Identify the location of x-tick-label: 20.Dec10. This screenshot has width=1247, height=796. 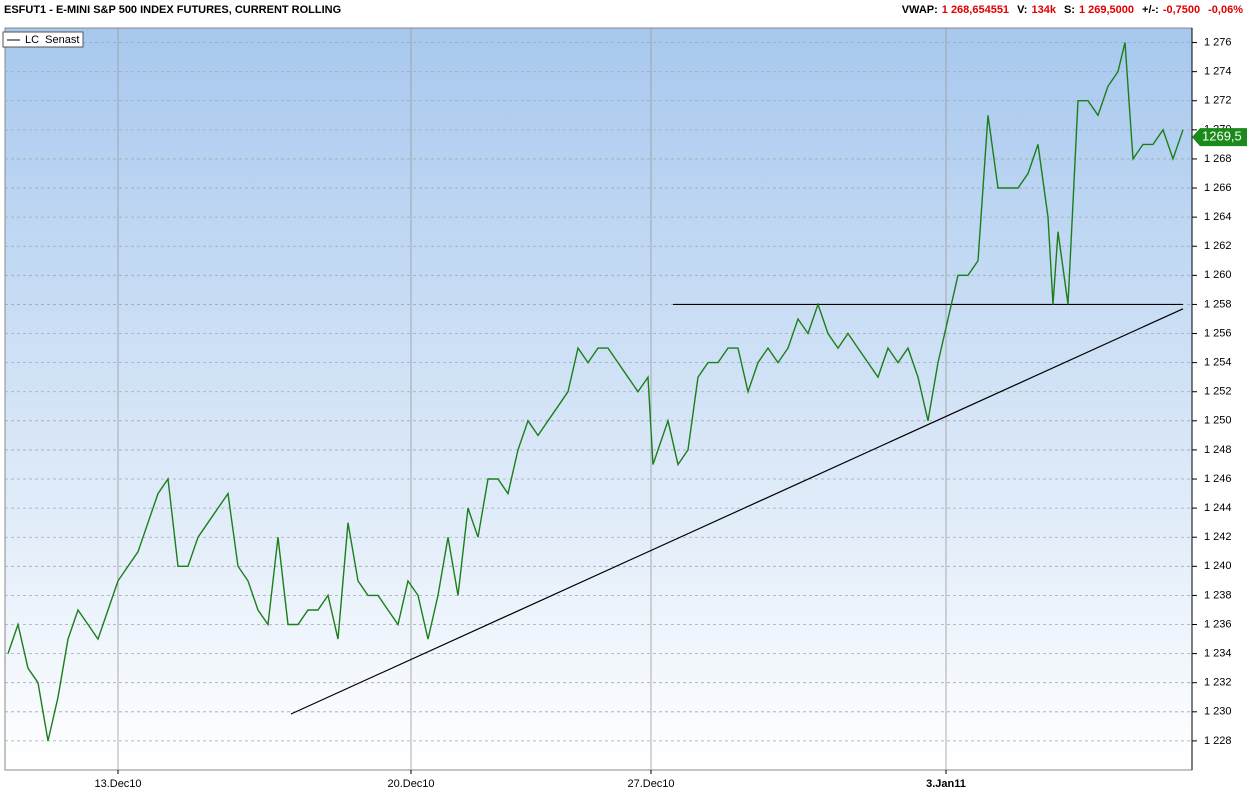
(410, 784).